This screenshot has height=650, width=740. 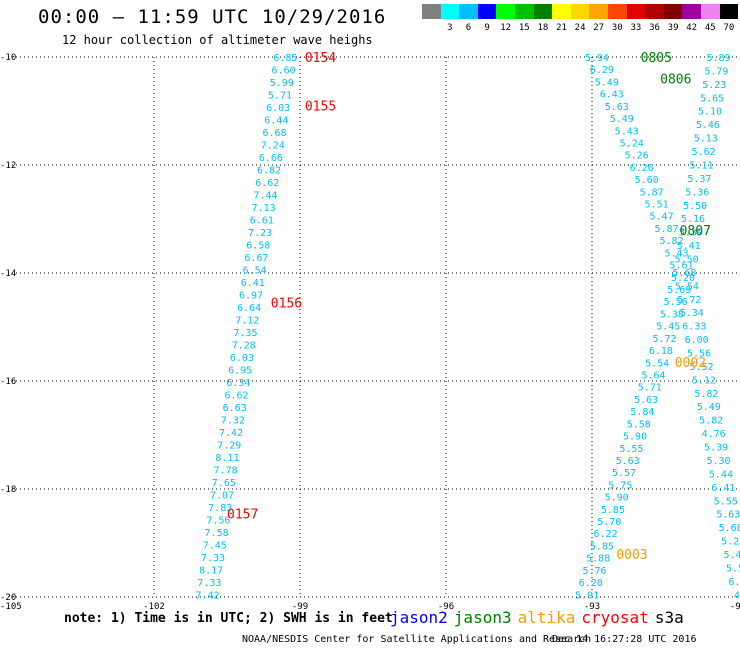 What do you see at coordinates (737, 595) in the screenshot?
I see `wave-height-value: 4.9` at bounding box center [737, 595].